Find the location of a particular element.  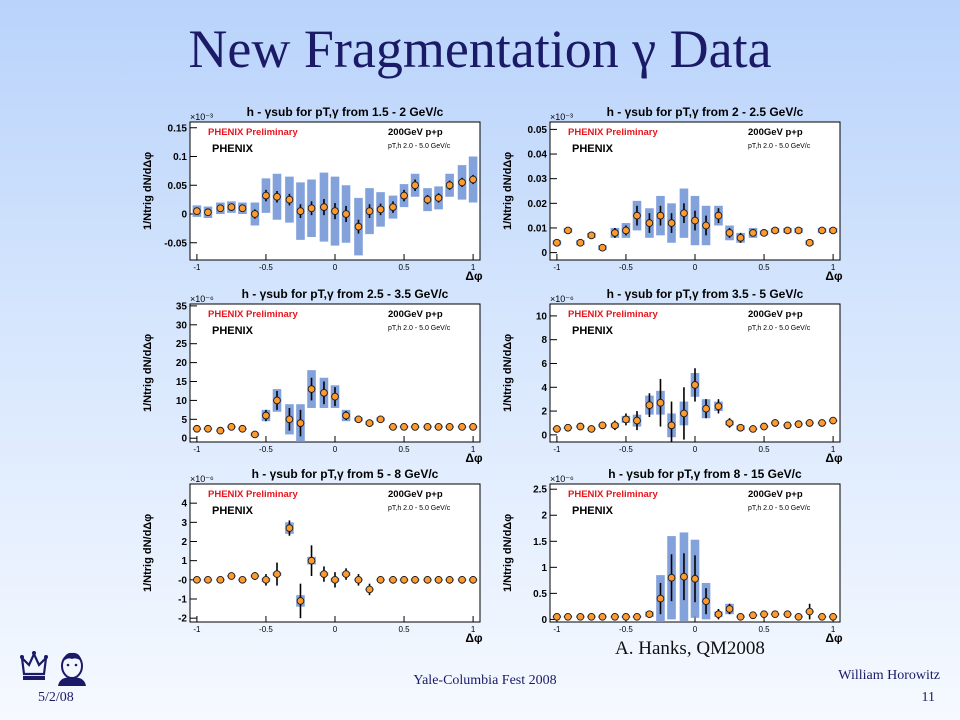

x-tick-label: -1 is located at coordinates (557, 267).